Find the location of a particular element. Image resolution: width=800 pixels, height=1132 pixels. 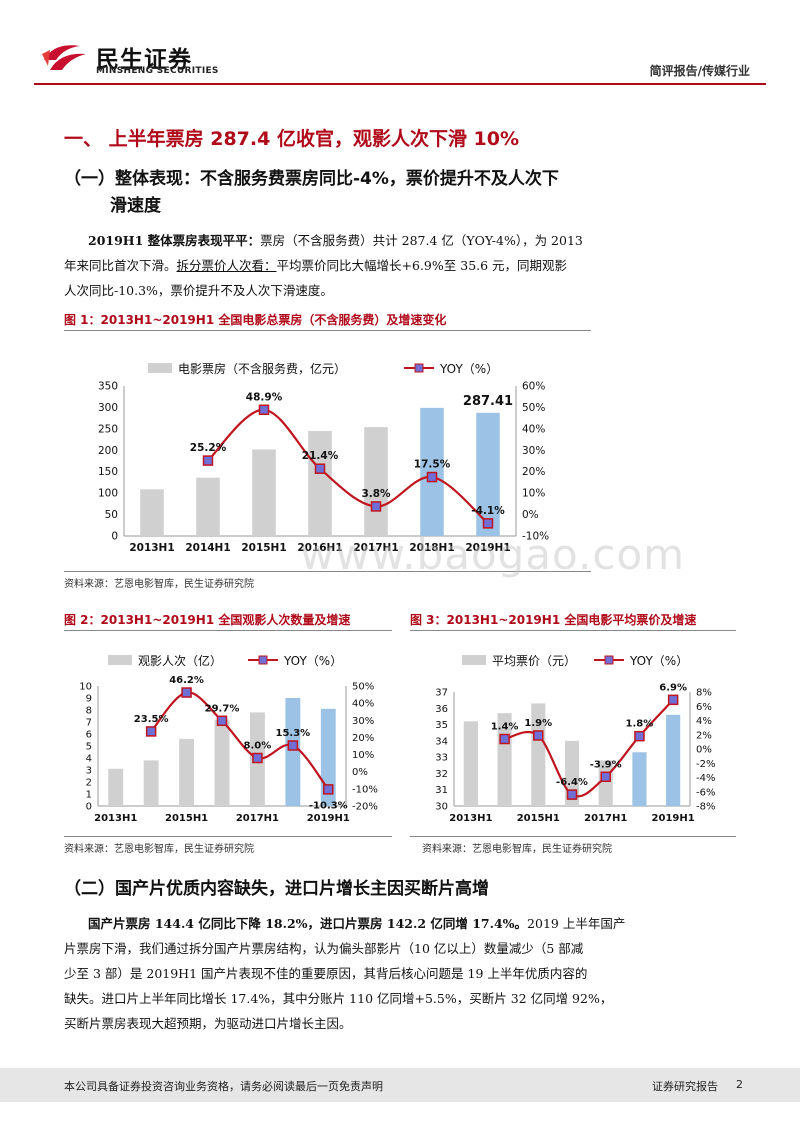

y2-axis-tick-label: 8% is located at coordinates (704, 693).